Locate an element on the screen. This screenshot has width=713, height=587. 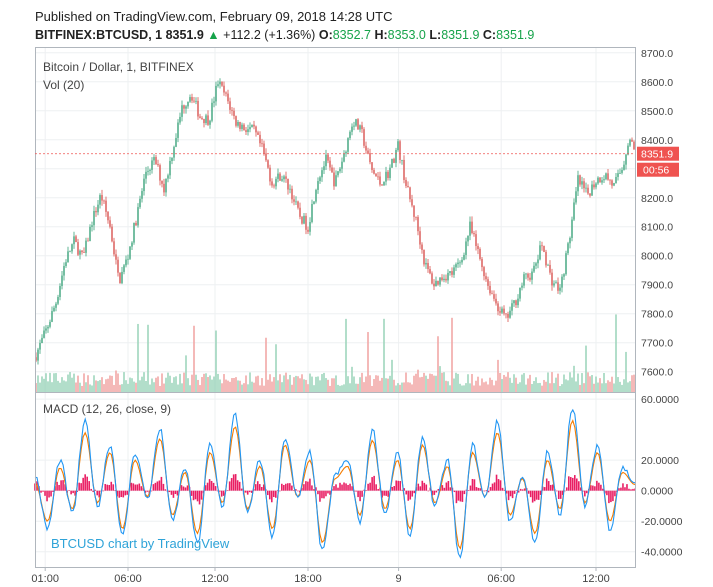
watermark: BTCUSD chart by TradingView is located at coordinates (140, 543).